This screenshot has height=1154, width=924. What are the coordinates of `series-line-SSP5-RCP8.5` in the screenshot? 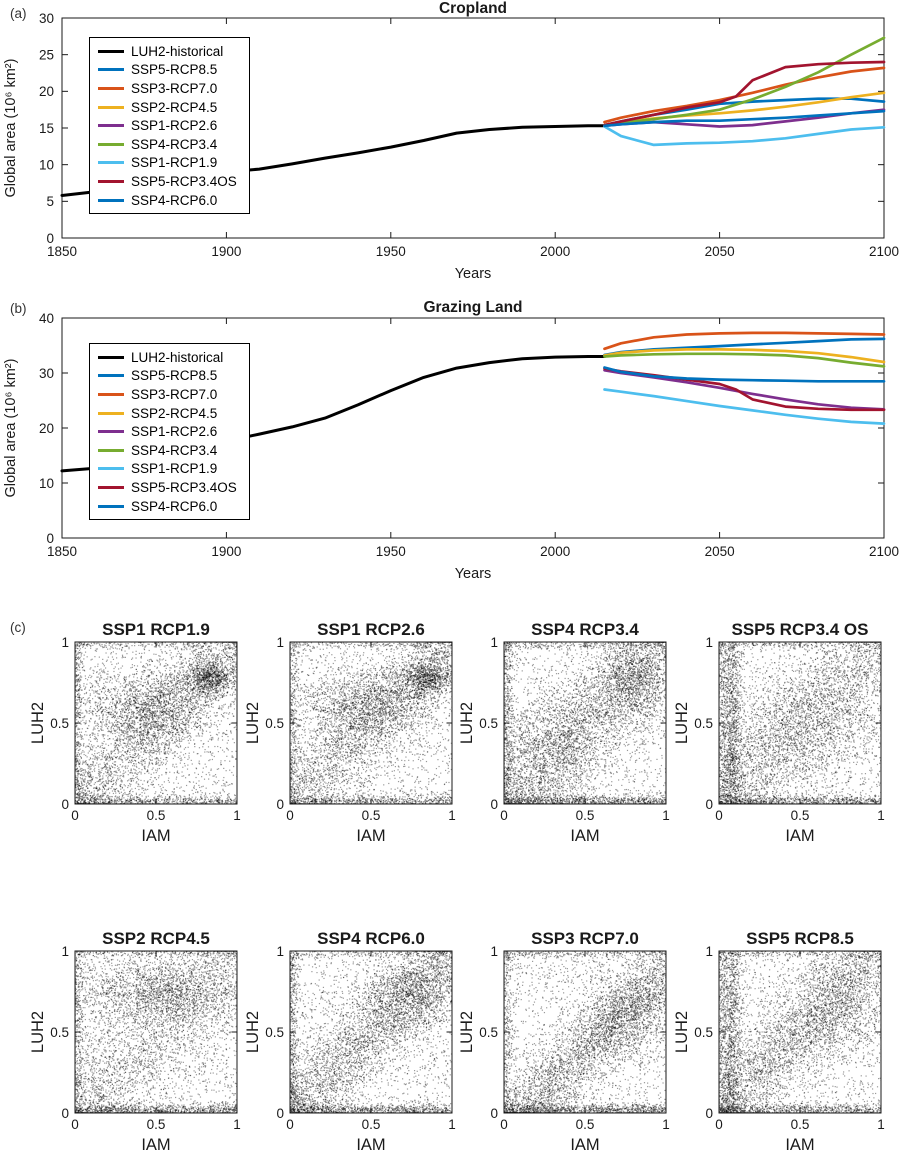 It's located at (744, 347).